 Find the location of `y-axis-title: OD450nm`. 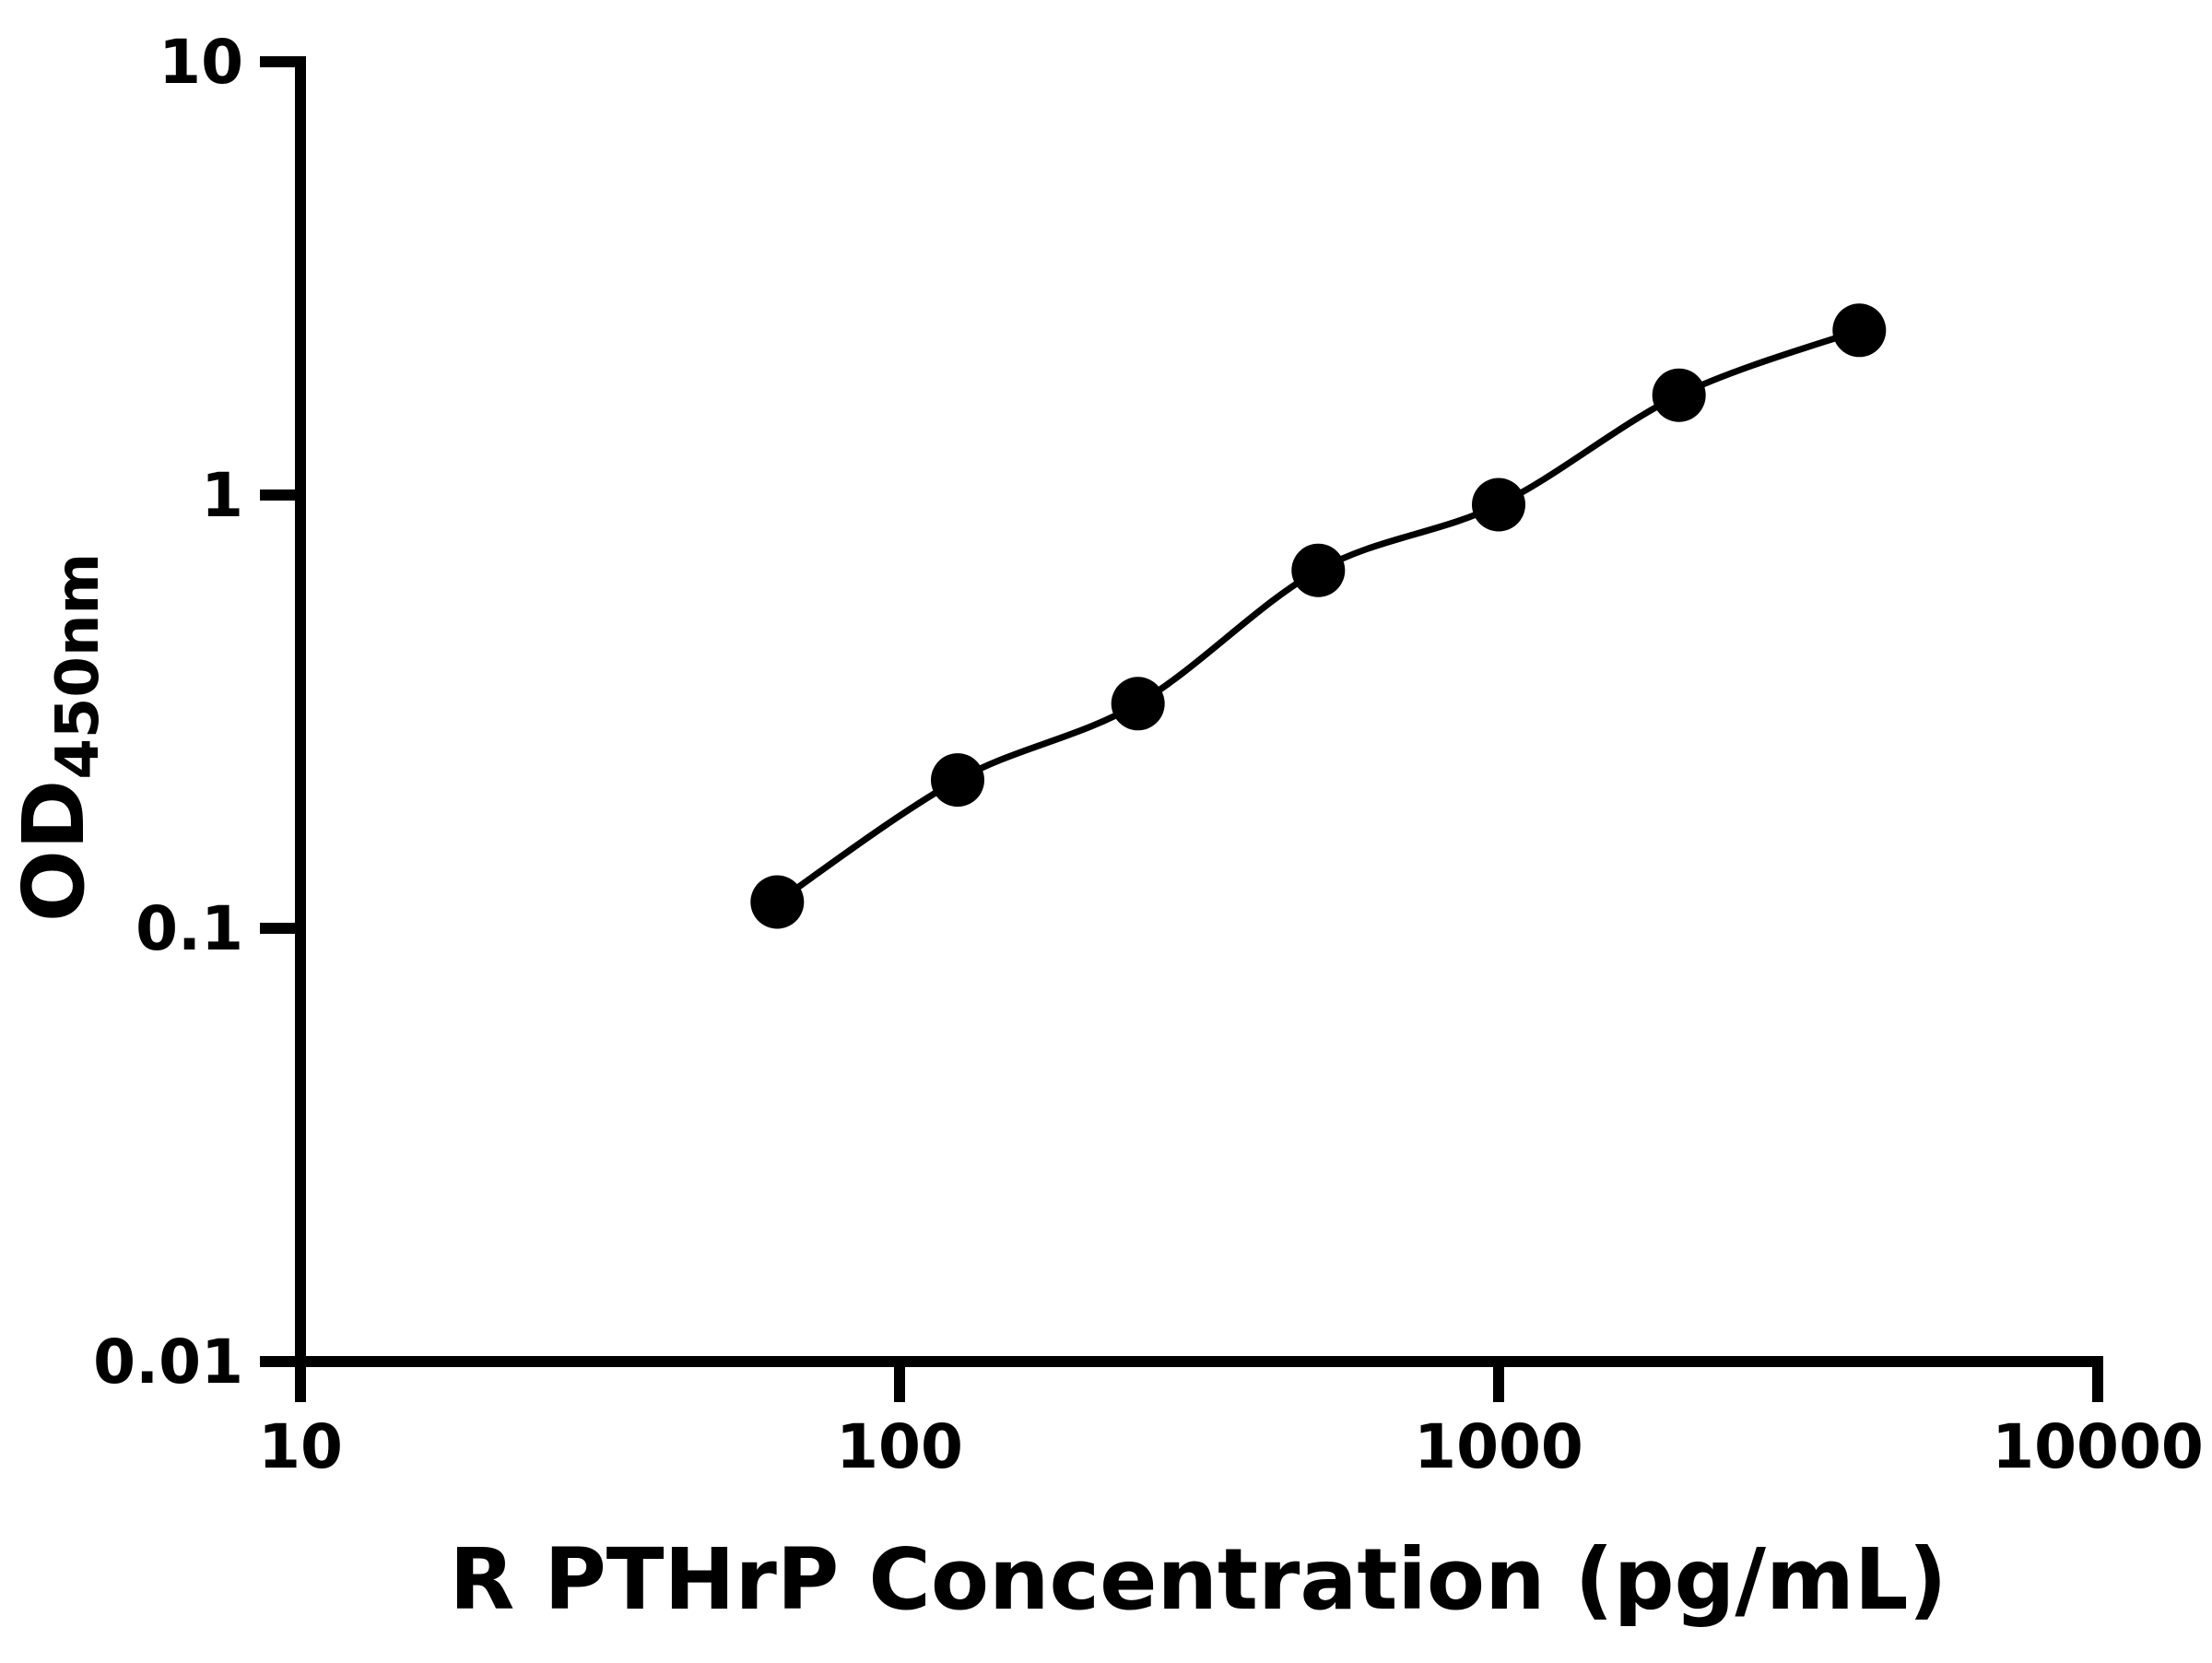

y-axis-title: OD450nm is located at coordinates (58, 737).